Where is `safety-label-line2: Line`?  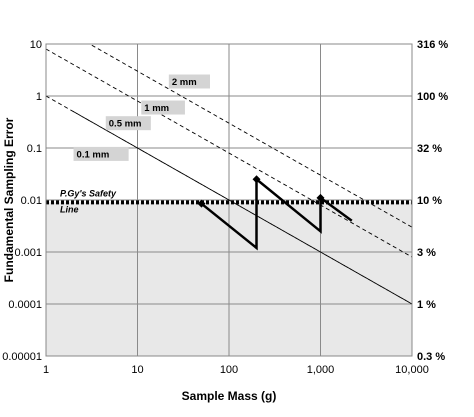 safety-label-line2: Line is located at coordinates (69, 209).